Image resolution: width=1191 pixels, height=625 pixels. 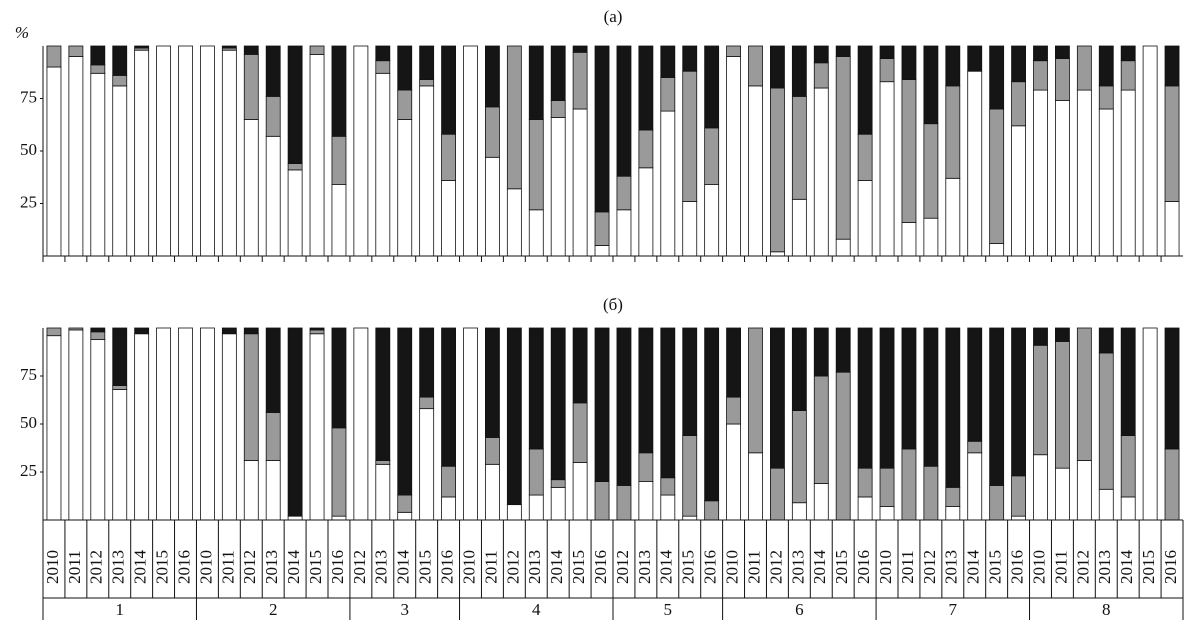 What do you see at coordinates (536, 609) in the screenshot?
I see `group-label: 4` at bounding box center [536, 609].